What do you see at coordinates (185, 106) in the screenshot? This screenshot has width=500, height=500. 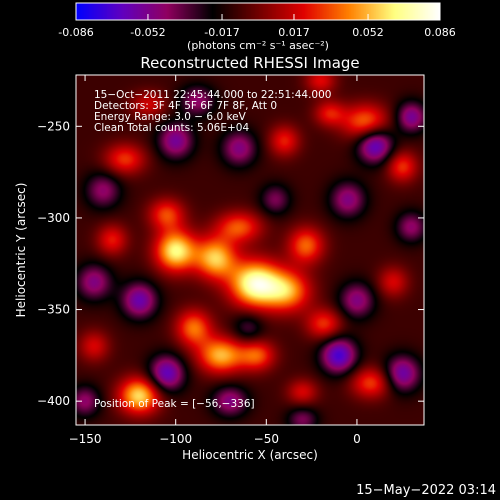 I see `annotation-detectors: Detectors: 3F 4F 5F 6F 7F 8F, Att 0` at bounding box center [185, 106].